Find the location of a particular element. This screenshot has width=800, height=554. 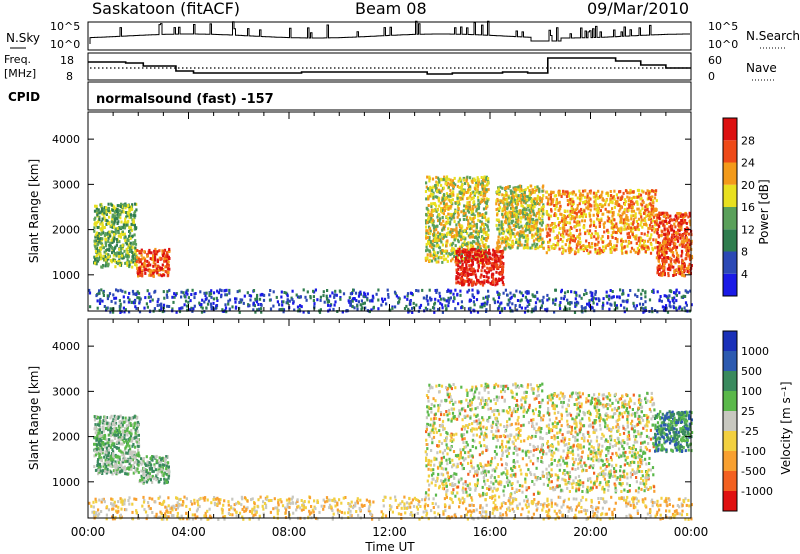

date-title: 09/Mar/2010 is located at coordinates (638, 9).